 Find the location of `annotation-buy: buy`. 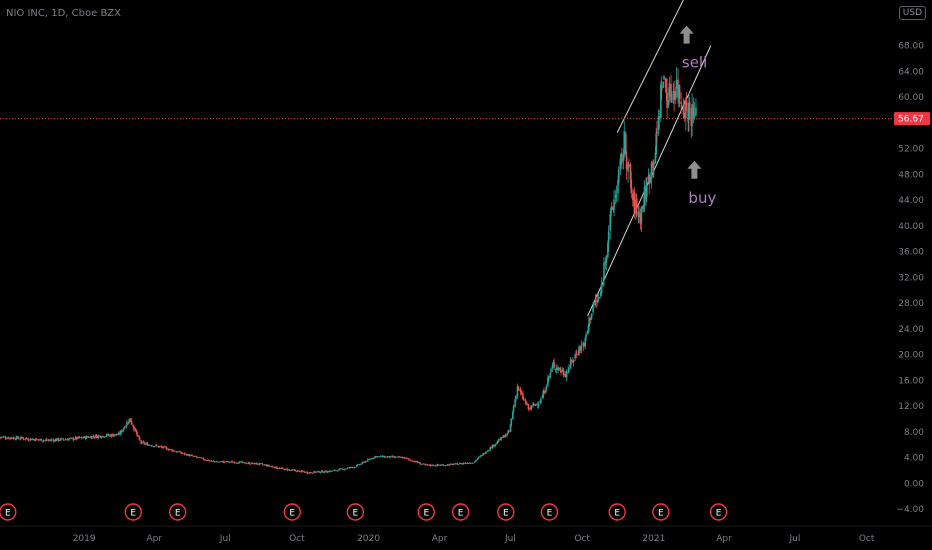

annotation-buy: buy is located at coordinates (701, 183).